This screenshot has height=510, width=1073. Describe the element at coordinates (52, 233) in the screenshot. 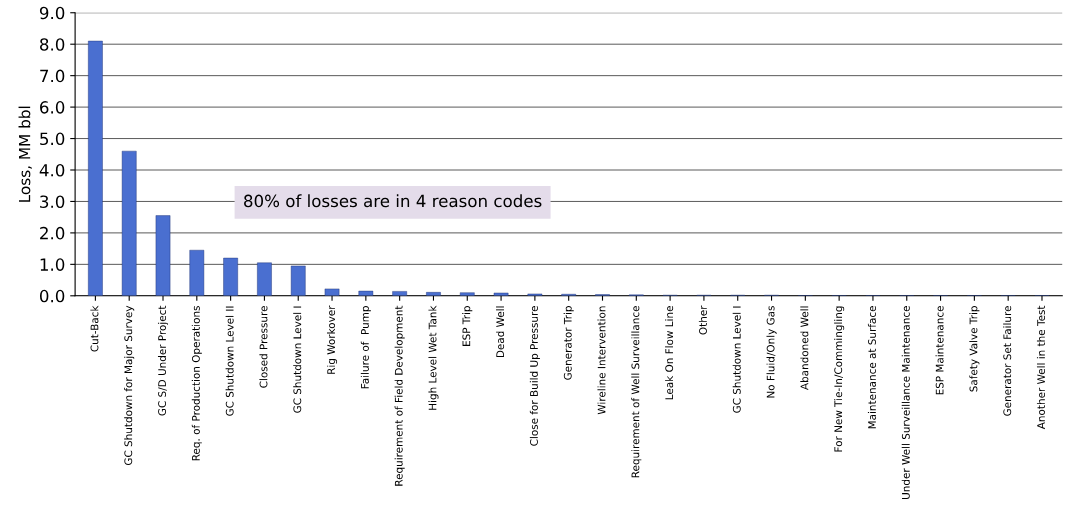

I see `y-tick-label: 2.0` at that location.